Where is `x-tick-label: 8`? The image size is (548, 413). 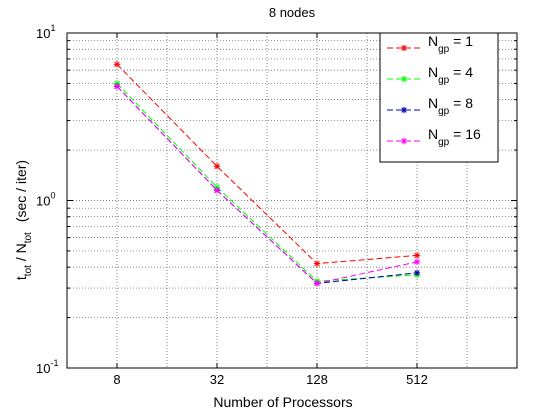 x-tick-label: 8 is located at coordinates (116, 379).